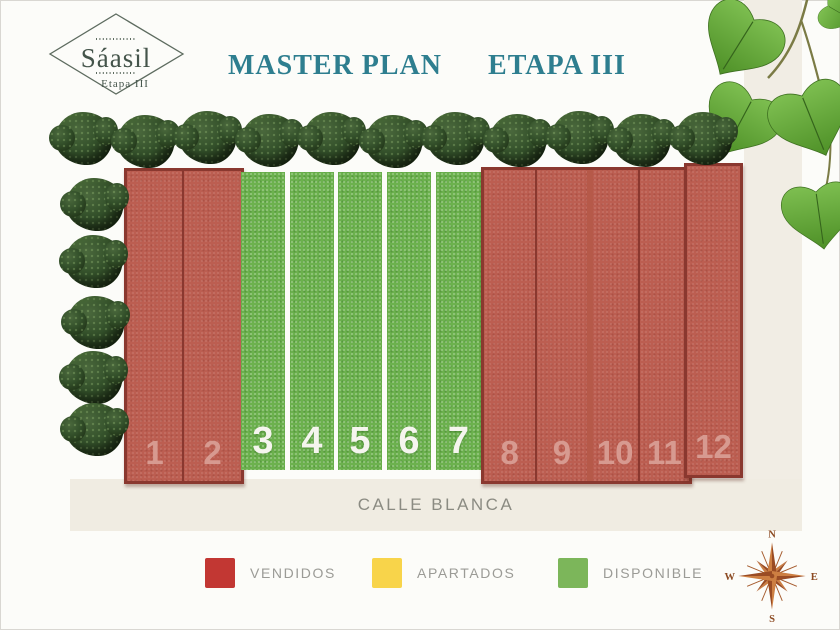  I want to click on compass-e-label: E, so click(814, 577).